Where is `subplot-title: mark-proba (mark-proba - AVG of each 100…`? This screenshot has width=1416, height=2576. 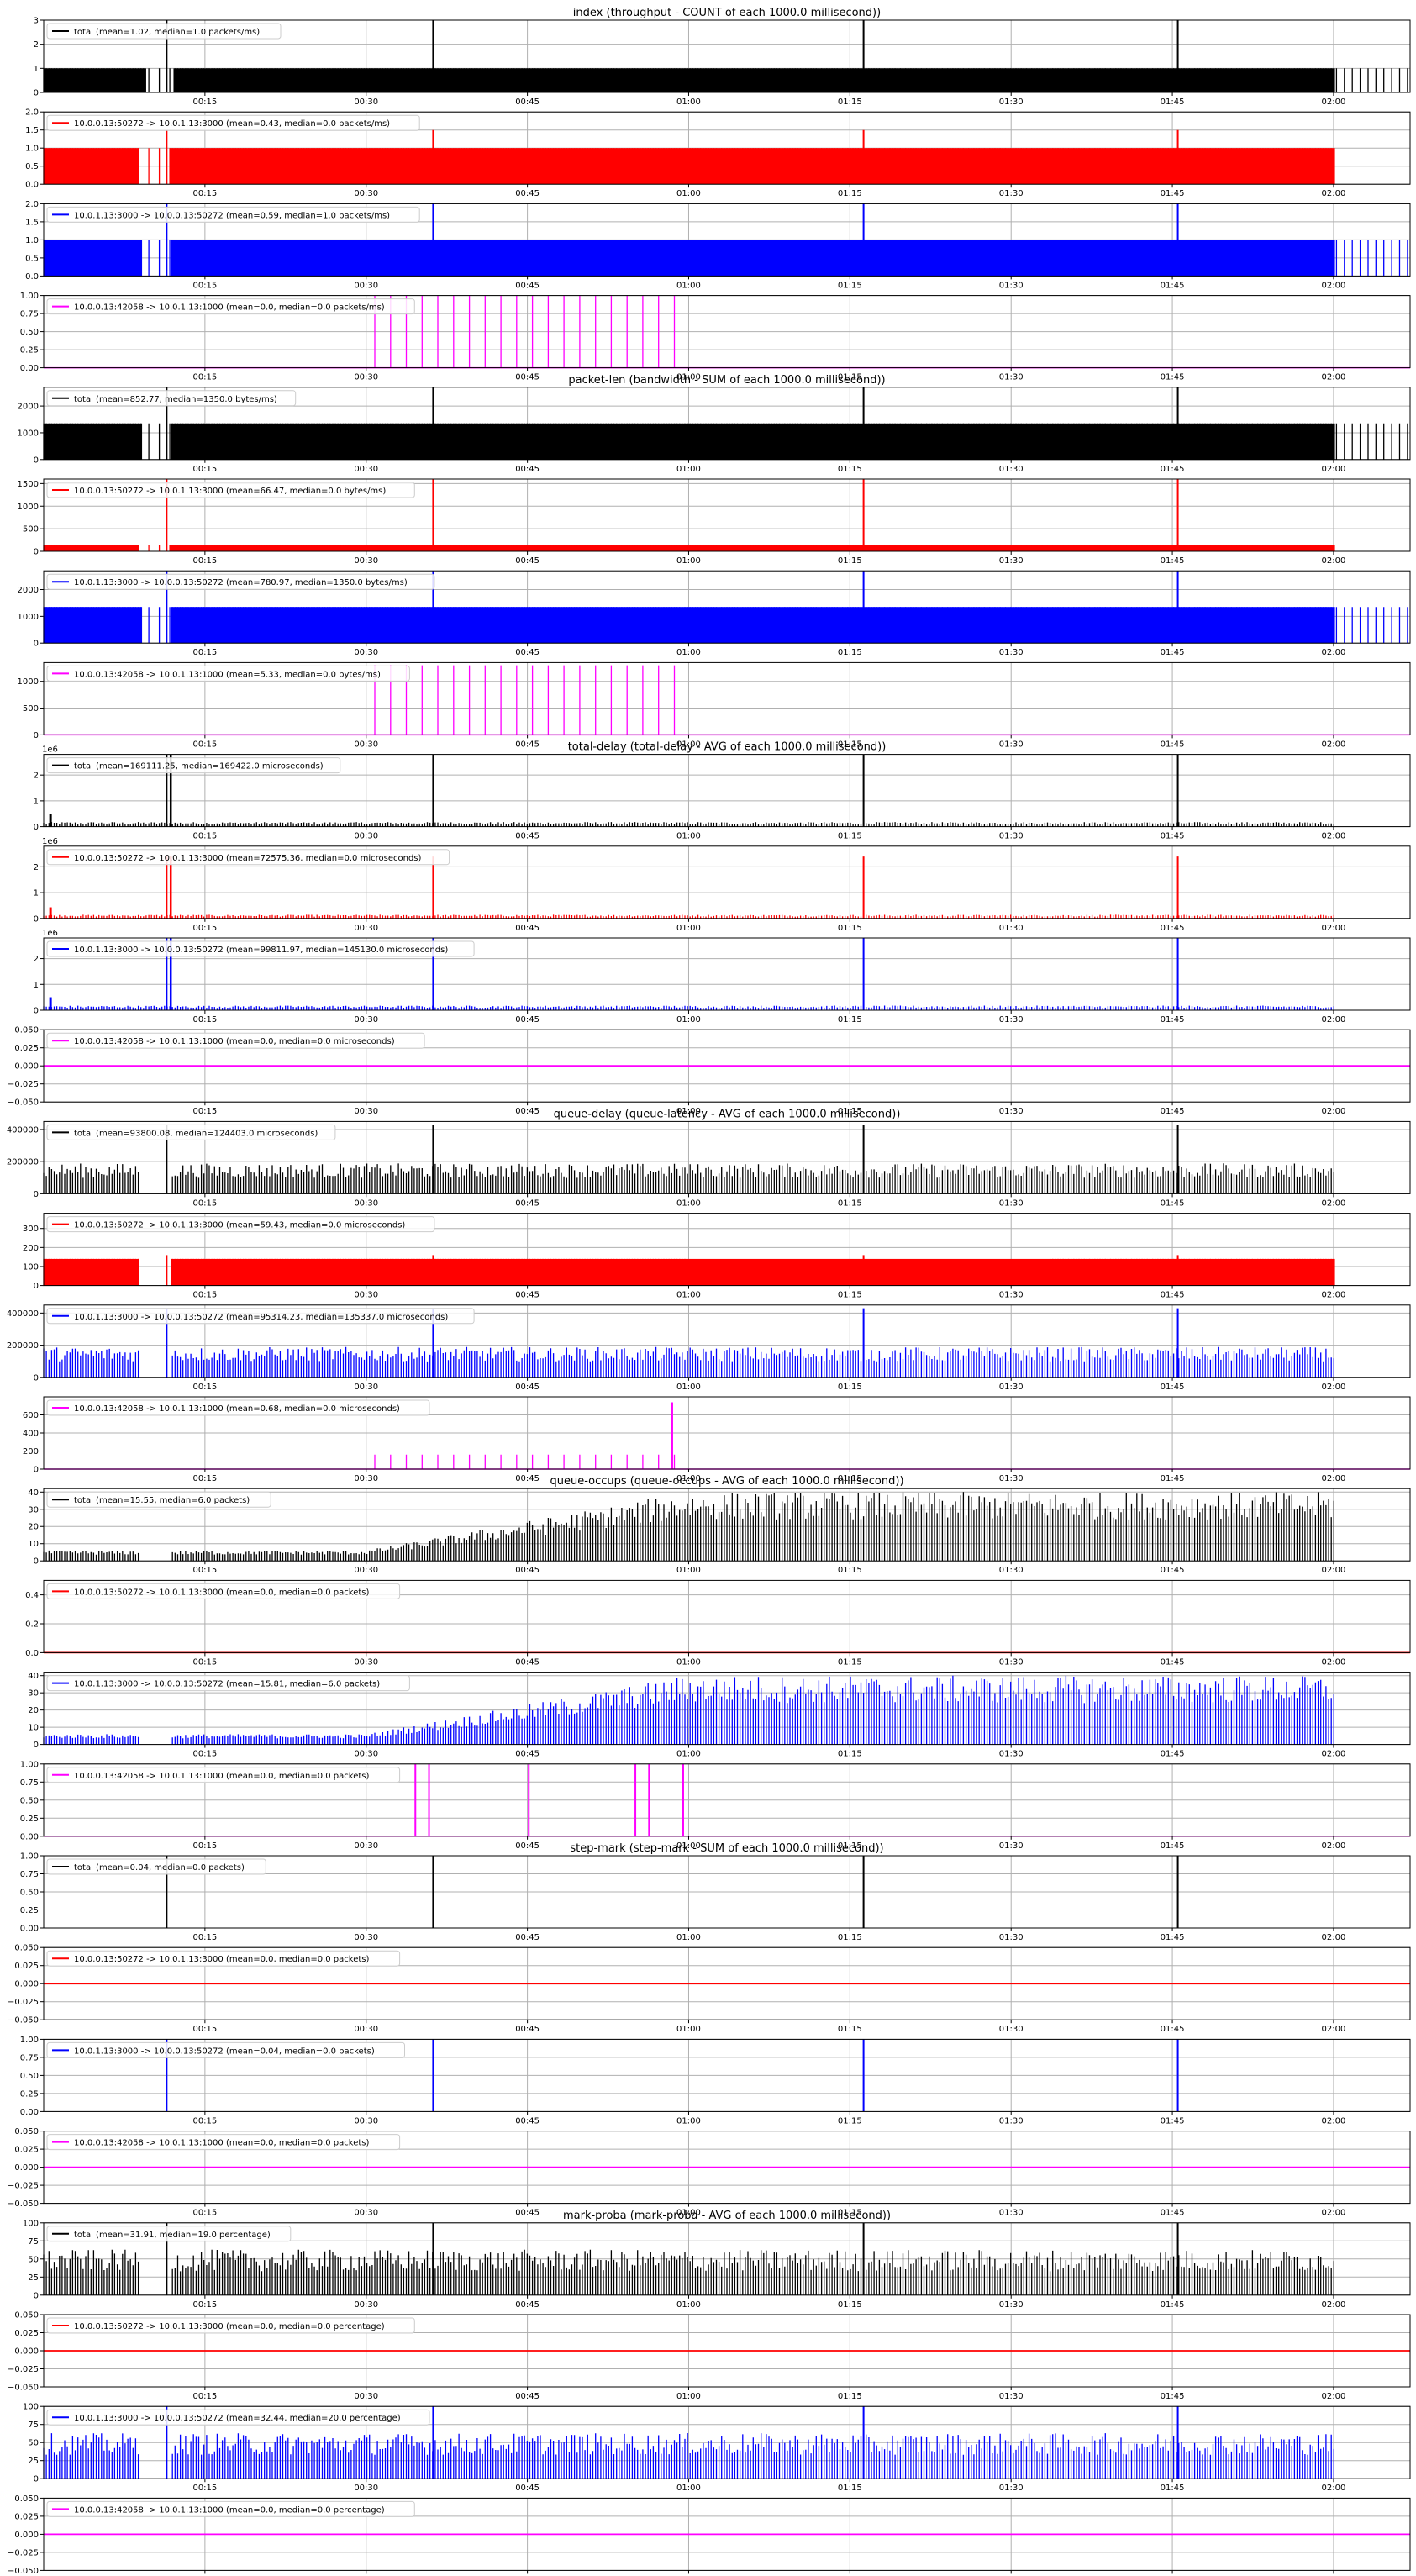 subplot-title: mark-proba (mark-proba - AVG of each 100… is located at coordinates (727, 2216).